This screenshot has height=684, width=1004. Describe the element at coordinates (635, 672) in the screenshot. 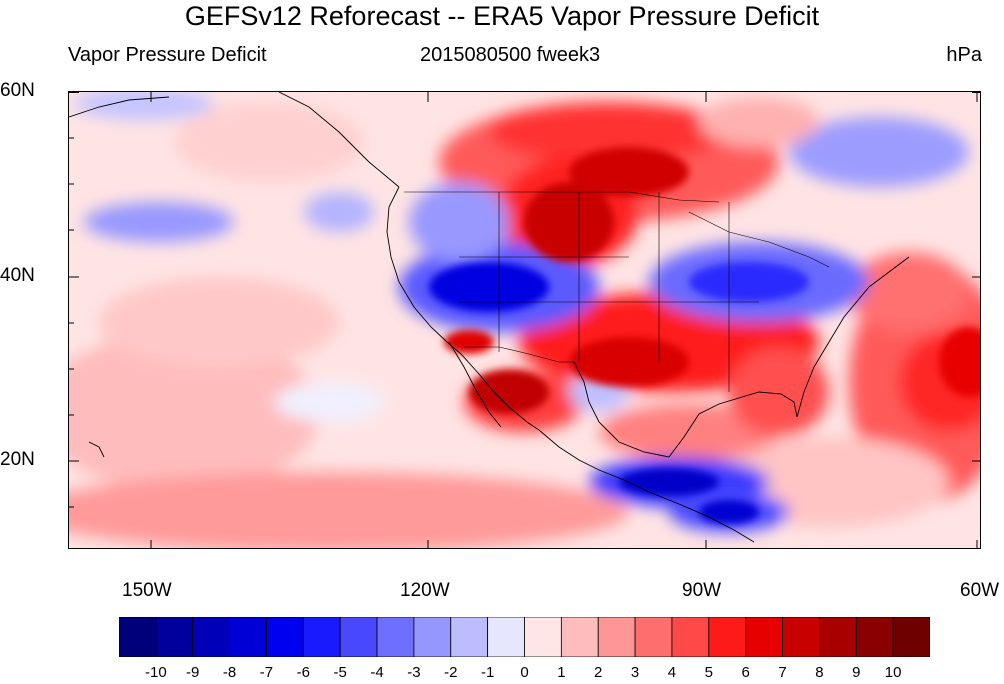

I see `colorbar-tick-label: 3` at that location.